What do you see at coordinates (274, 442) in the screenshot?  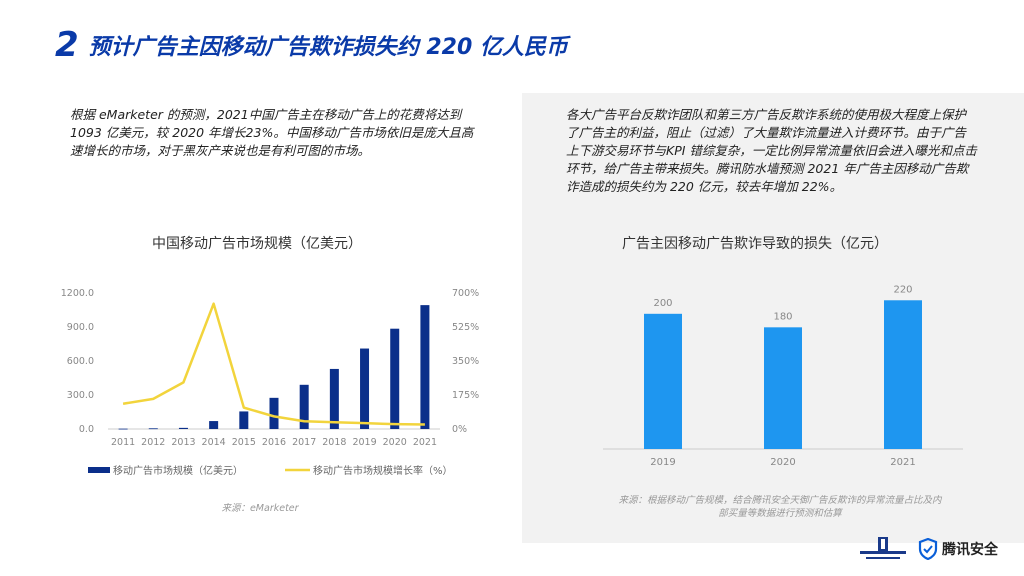 I see `left-x-tick-label: 2016` at bounding box center [274, 442].